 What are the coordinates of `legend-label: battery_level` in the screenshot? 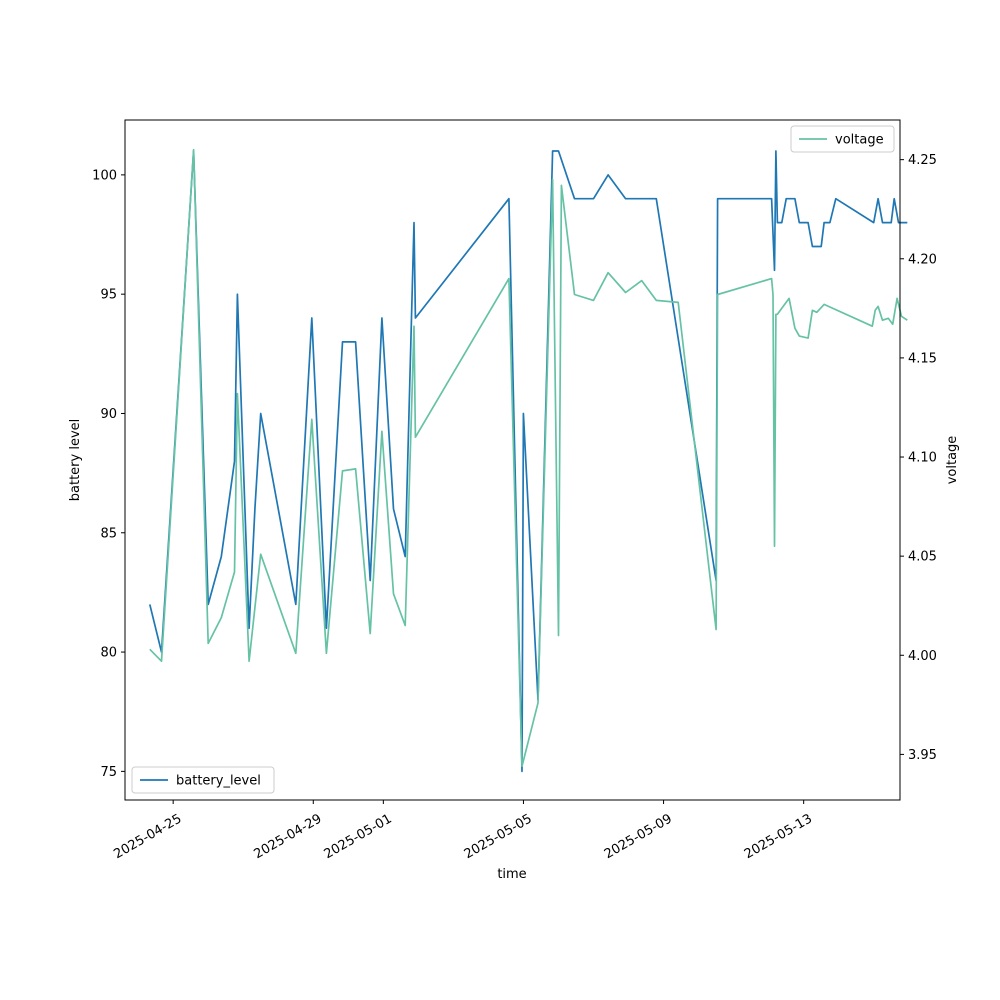 It's located at (218, 781).